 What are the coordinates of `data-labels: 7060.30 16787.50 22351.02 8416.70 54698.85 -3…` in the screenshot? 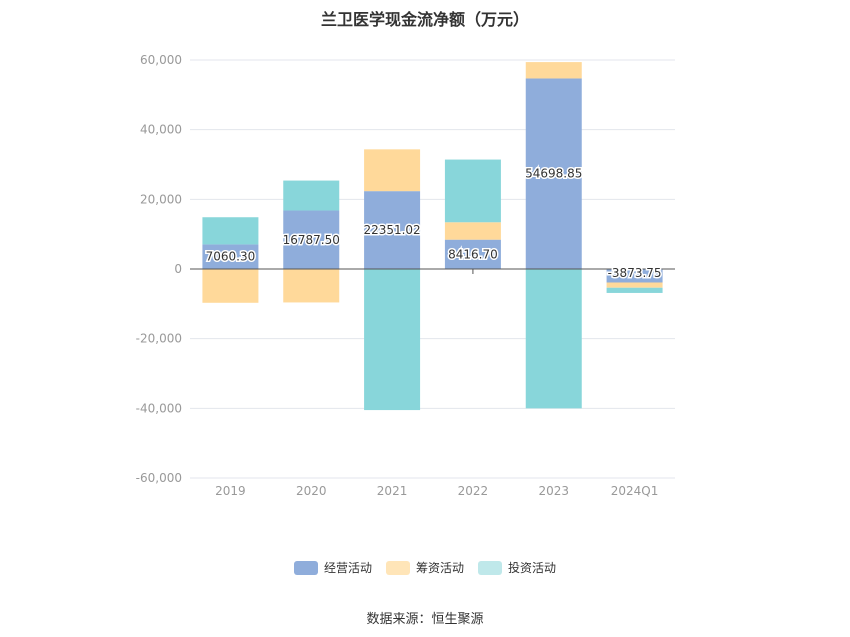 It's located at (433, 223).